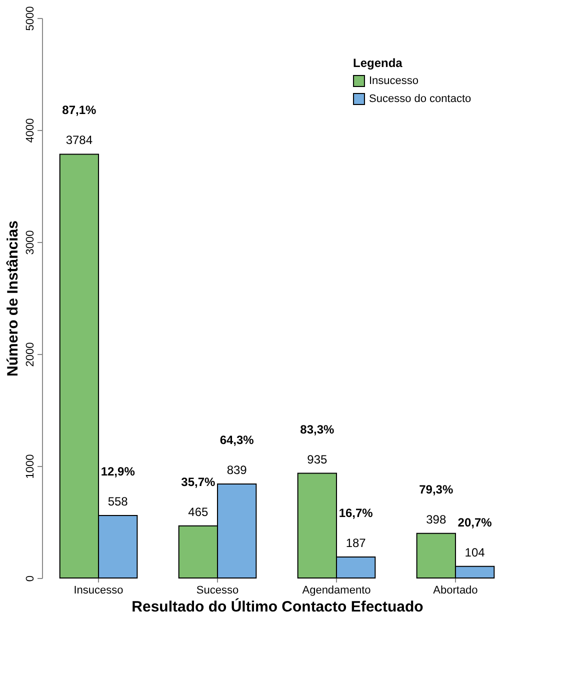 The width and height of the screenshot is (584, 684). I want to click on y-tick-label: 2000, so click(30, 354).